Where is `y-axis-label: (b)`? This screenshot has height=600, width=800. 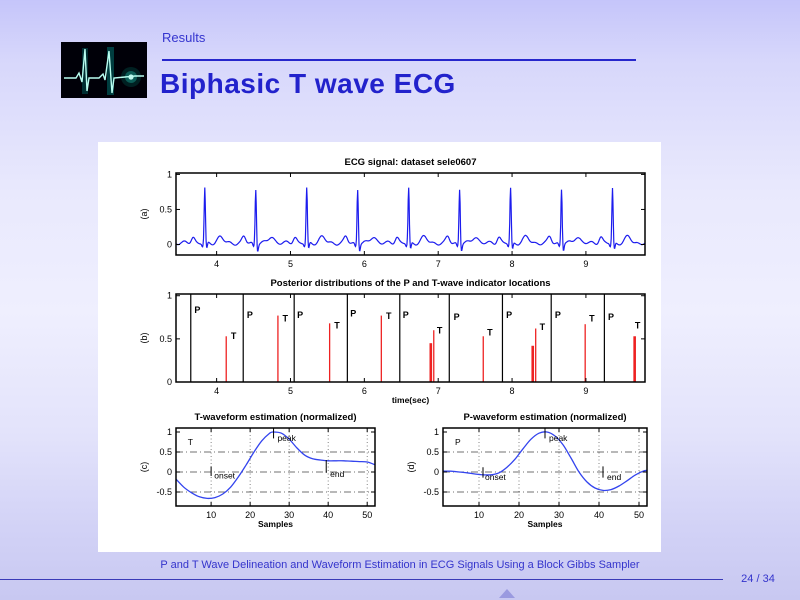
y-axis-label: (b) is located at coordinates (144, 337).